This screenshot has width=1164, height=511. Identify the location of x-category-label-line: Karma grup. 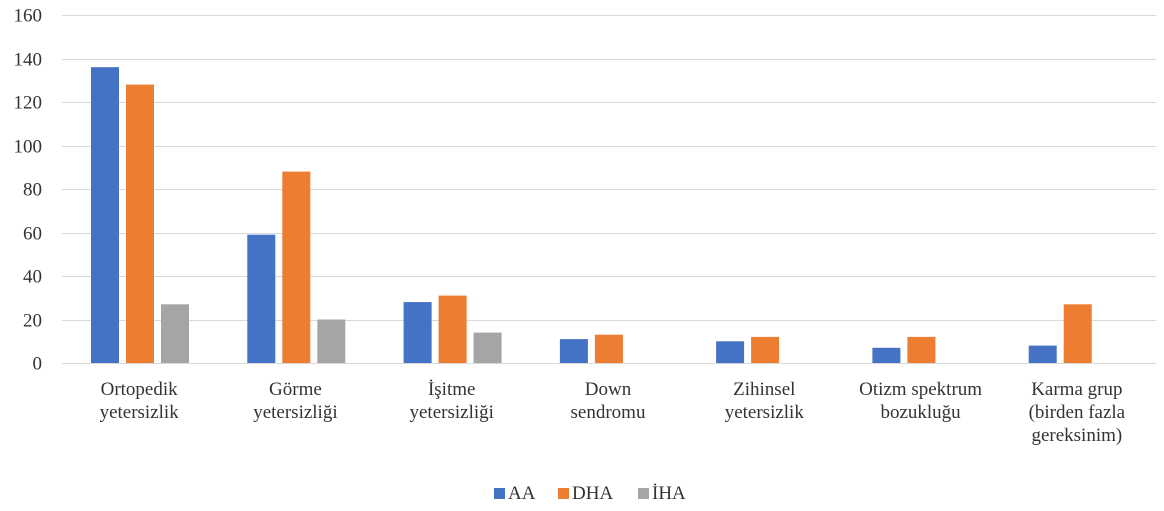
(1076, 389).